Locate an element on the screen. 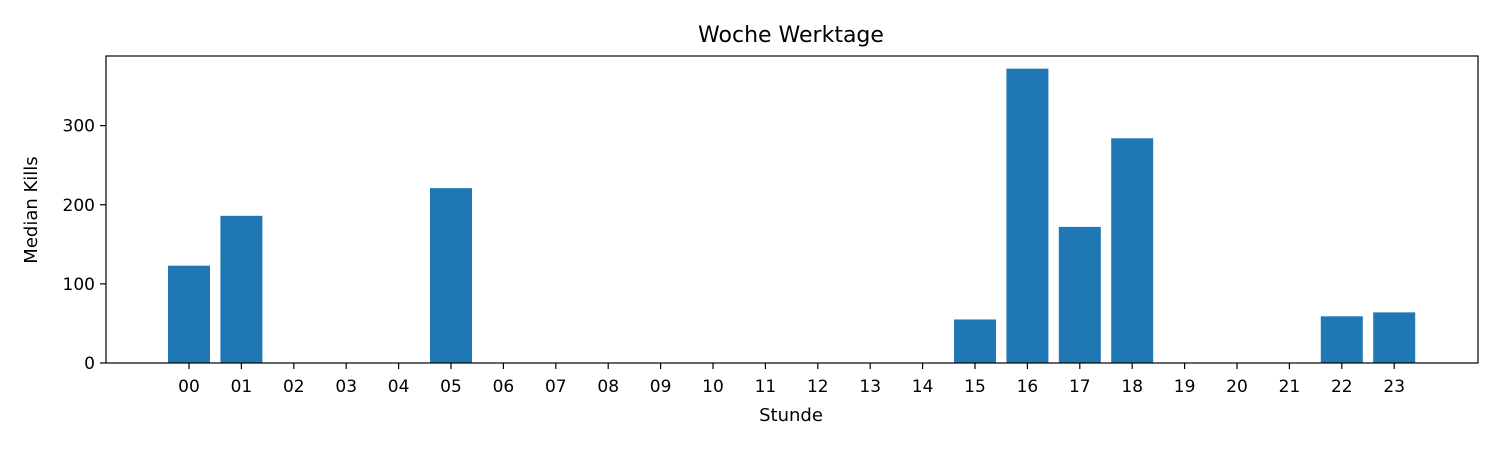  x-tick-label: 14 is located at coordinates (923, 387).